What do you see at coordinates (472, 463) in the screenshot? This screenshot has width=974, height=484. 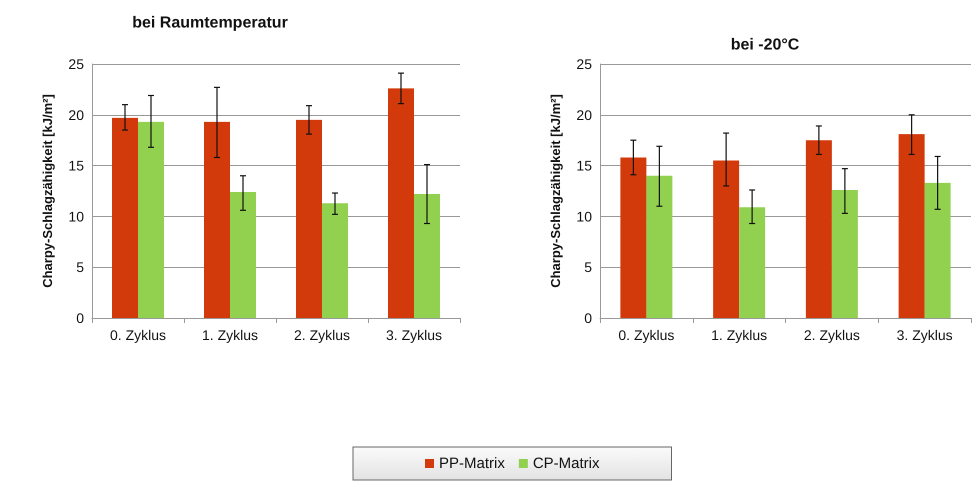 I see `legend-label: PP-Matrix` at bounding box center [472, 463].